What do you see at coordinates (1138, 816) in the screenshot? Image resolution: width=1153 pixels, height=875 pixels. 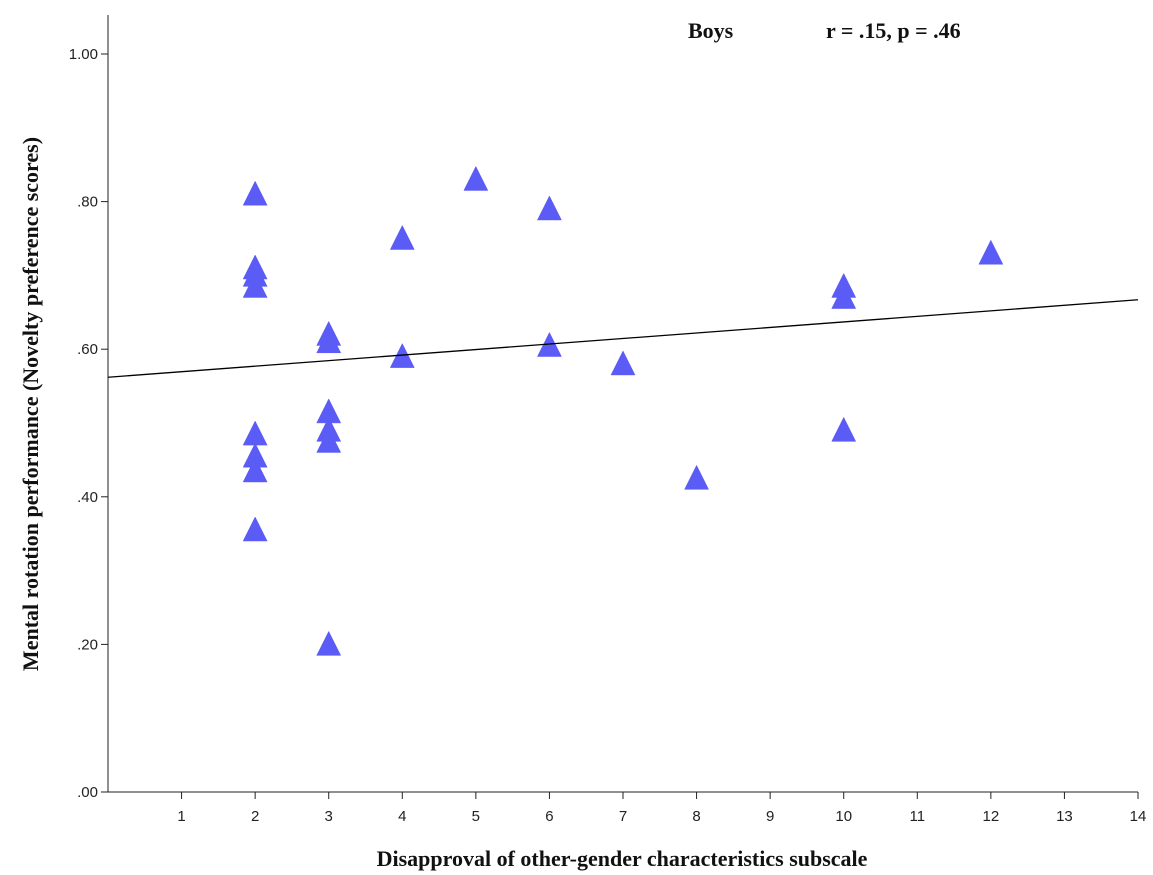 I see `x-tick-label: 14` at bounding box center [1138, 816].